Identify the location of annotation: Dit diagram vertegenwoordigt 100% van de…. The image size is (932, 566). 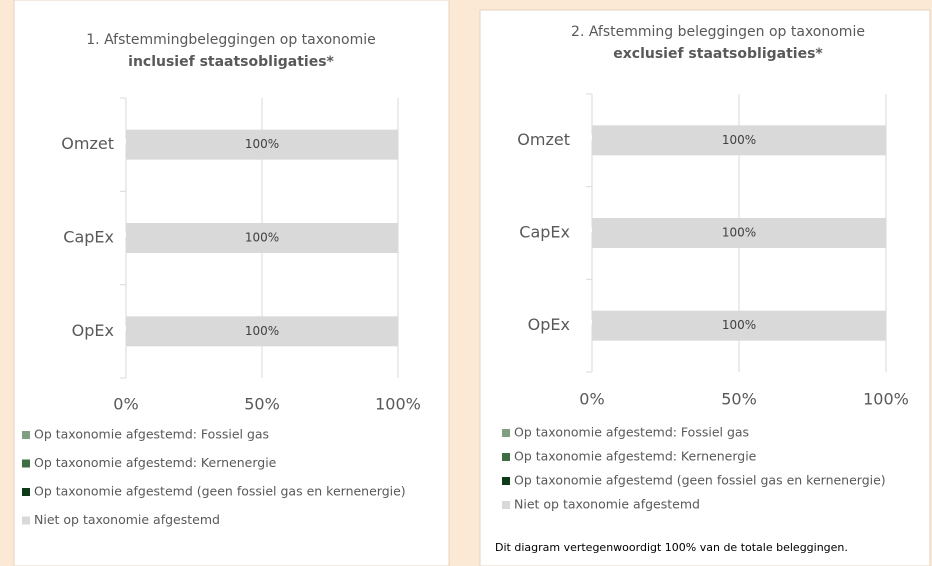
(671, 547).